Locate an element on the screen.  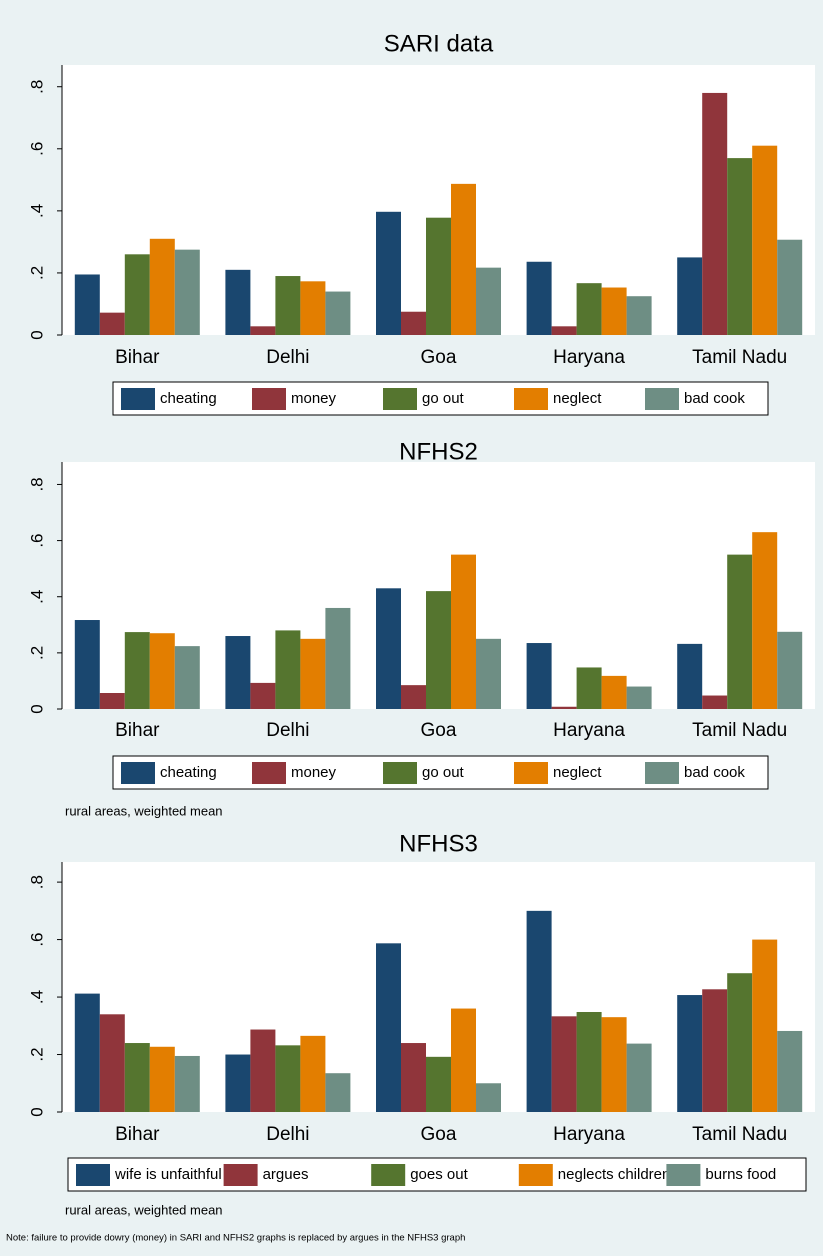
legend-label: burns food is located at coordinates (740, 1174).